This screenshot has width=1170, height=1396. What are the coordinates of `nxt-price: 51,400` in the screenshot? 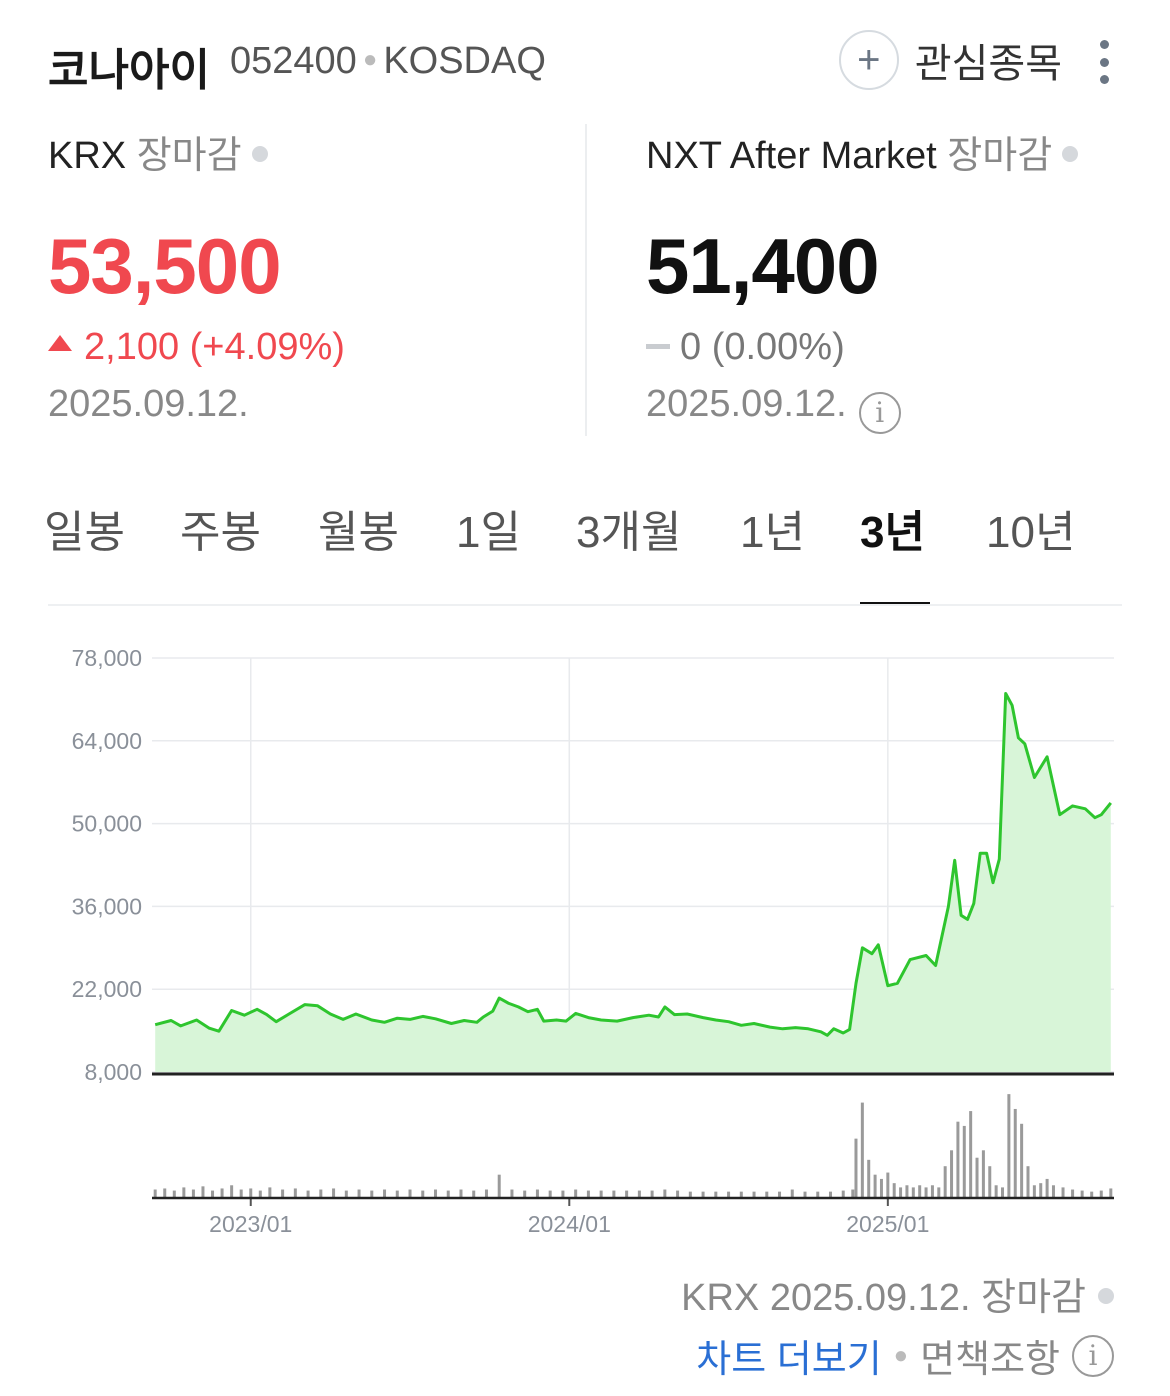 It's located at (763, 266).